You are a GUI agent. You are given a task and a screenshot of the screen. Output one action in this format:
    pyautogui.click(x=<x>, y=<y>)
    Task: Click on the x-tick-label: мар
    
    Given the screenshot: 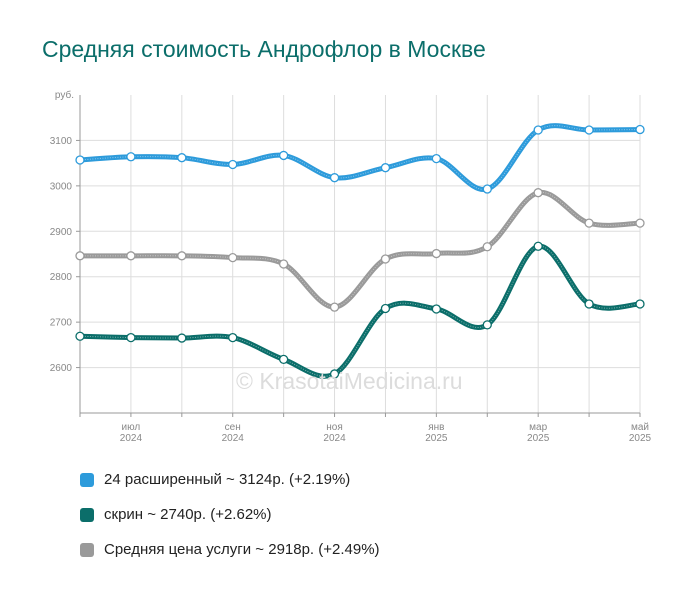 What is the action you would take?
    pyautogui.click(x=538, y=427)
    